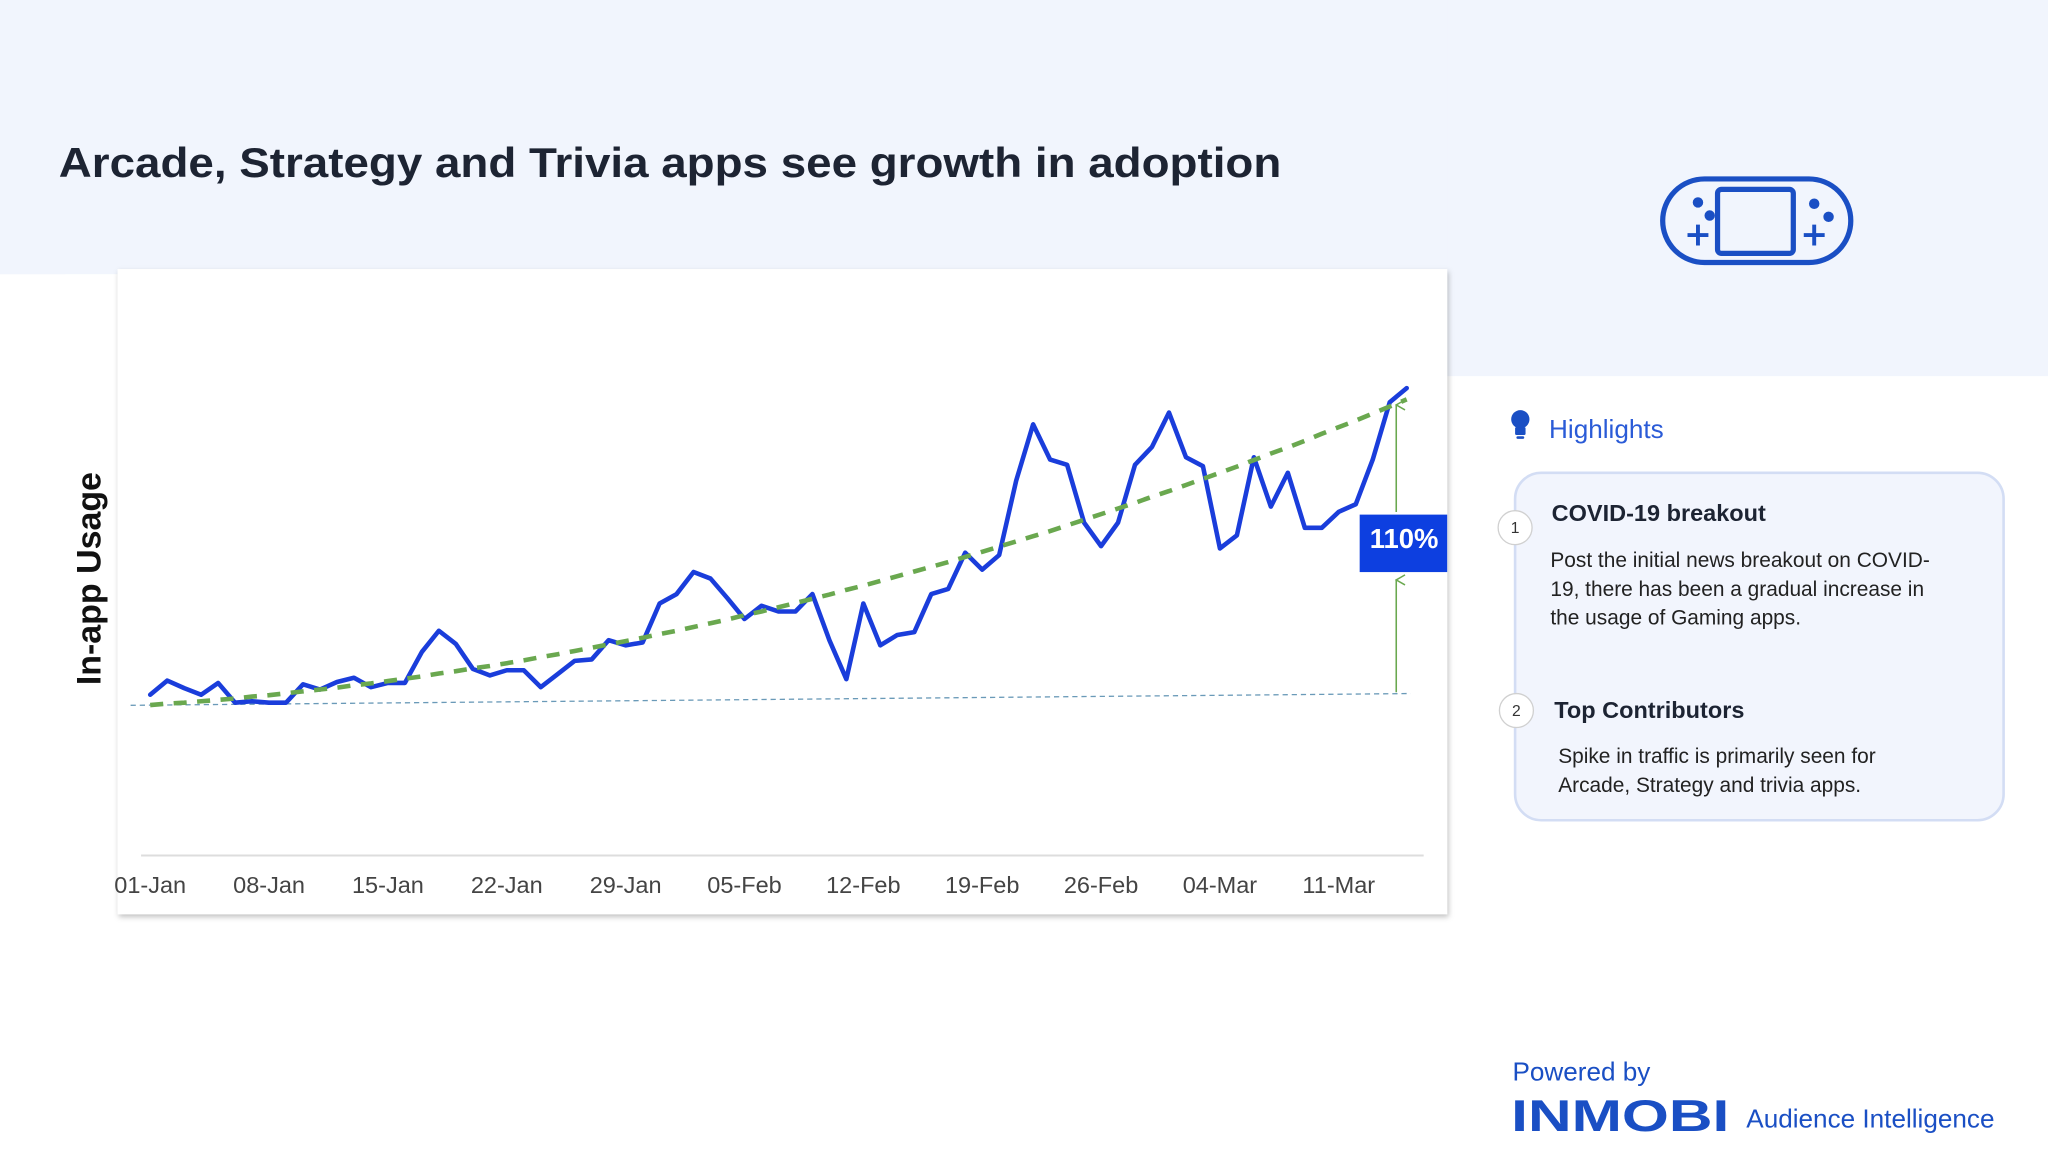 The height and width of the screenshot is (1152, 2048). What do you see at coordinates (863, 885) in the screenshot?
I see `x-tick-label: 12-Feb` at bounding box center [863, 885].